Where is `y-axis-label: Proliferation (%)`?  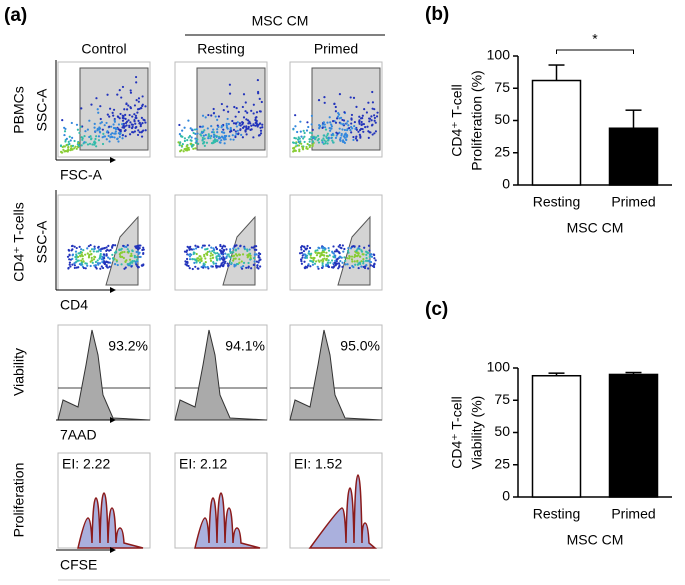
y-axis-label: Proliferation (%) is located at coordinates (477, 120).